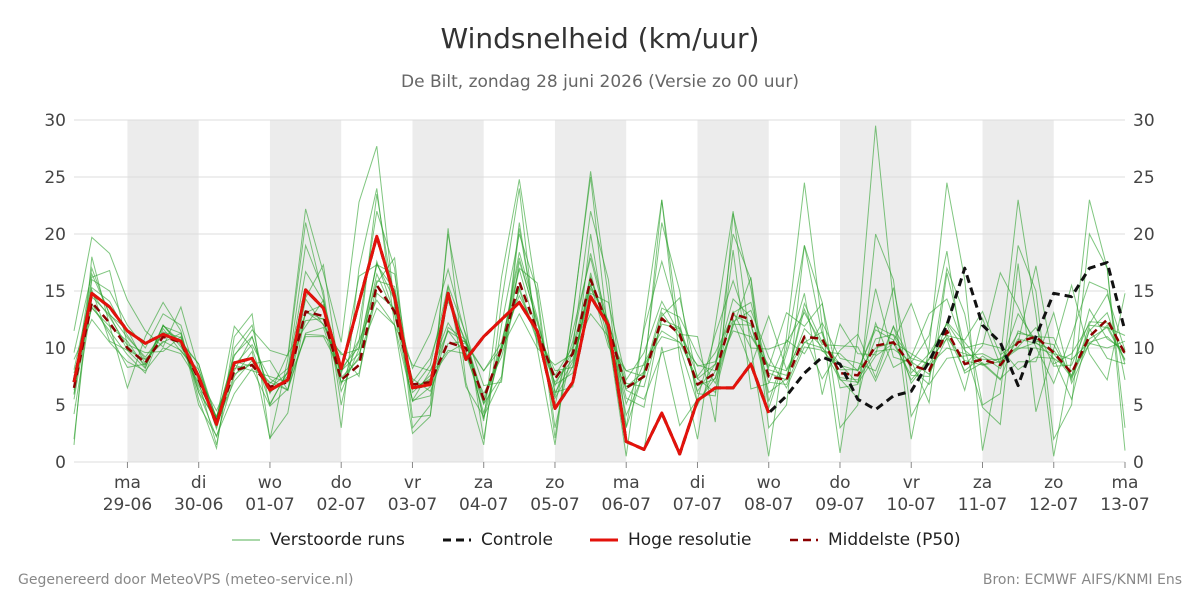 The image size is (1200, 600). I want to click on legend-hires-swatch, so click(604, 540).